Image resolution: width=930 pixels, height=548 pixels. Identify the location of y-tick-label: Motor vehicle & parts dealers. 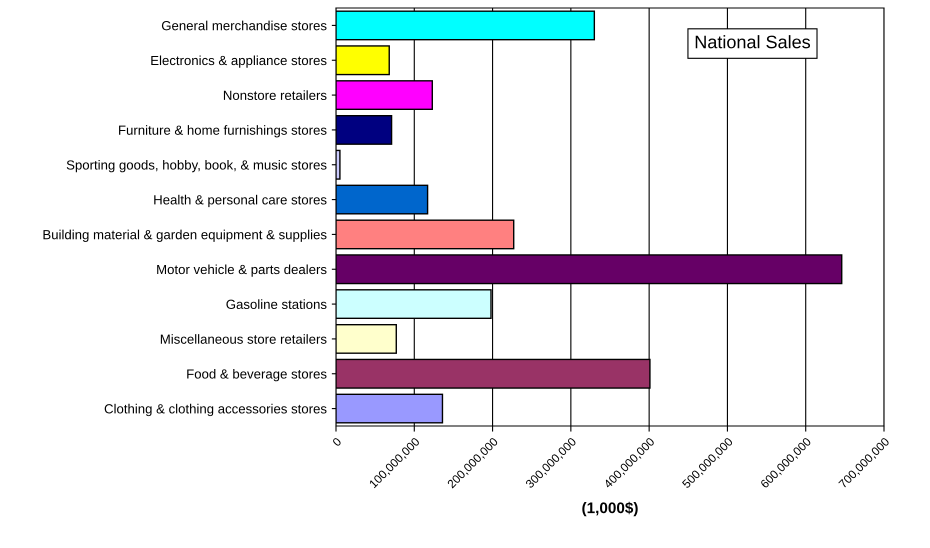
(242, 270).